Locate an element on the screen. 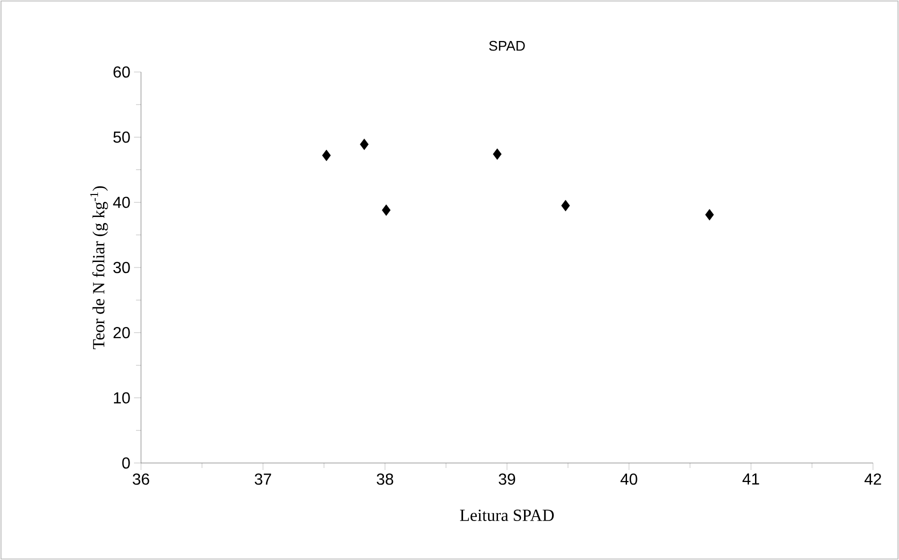 This screenshot has height=560, width=899. x-tick-label: 37 is located at coordinates (263, 479).